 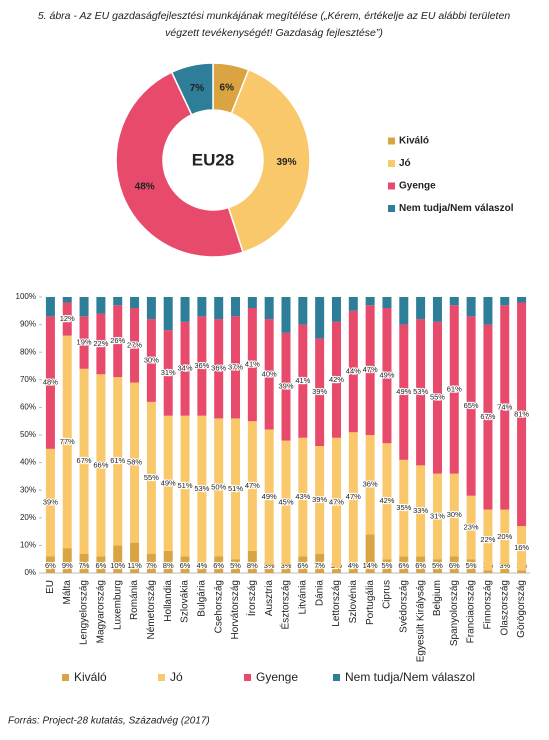 What do you see at coordinates (67, 565) in the screenshot?
I see `value-label: 9%` at bounding box center [67, 565].